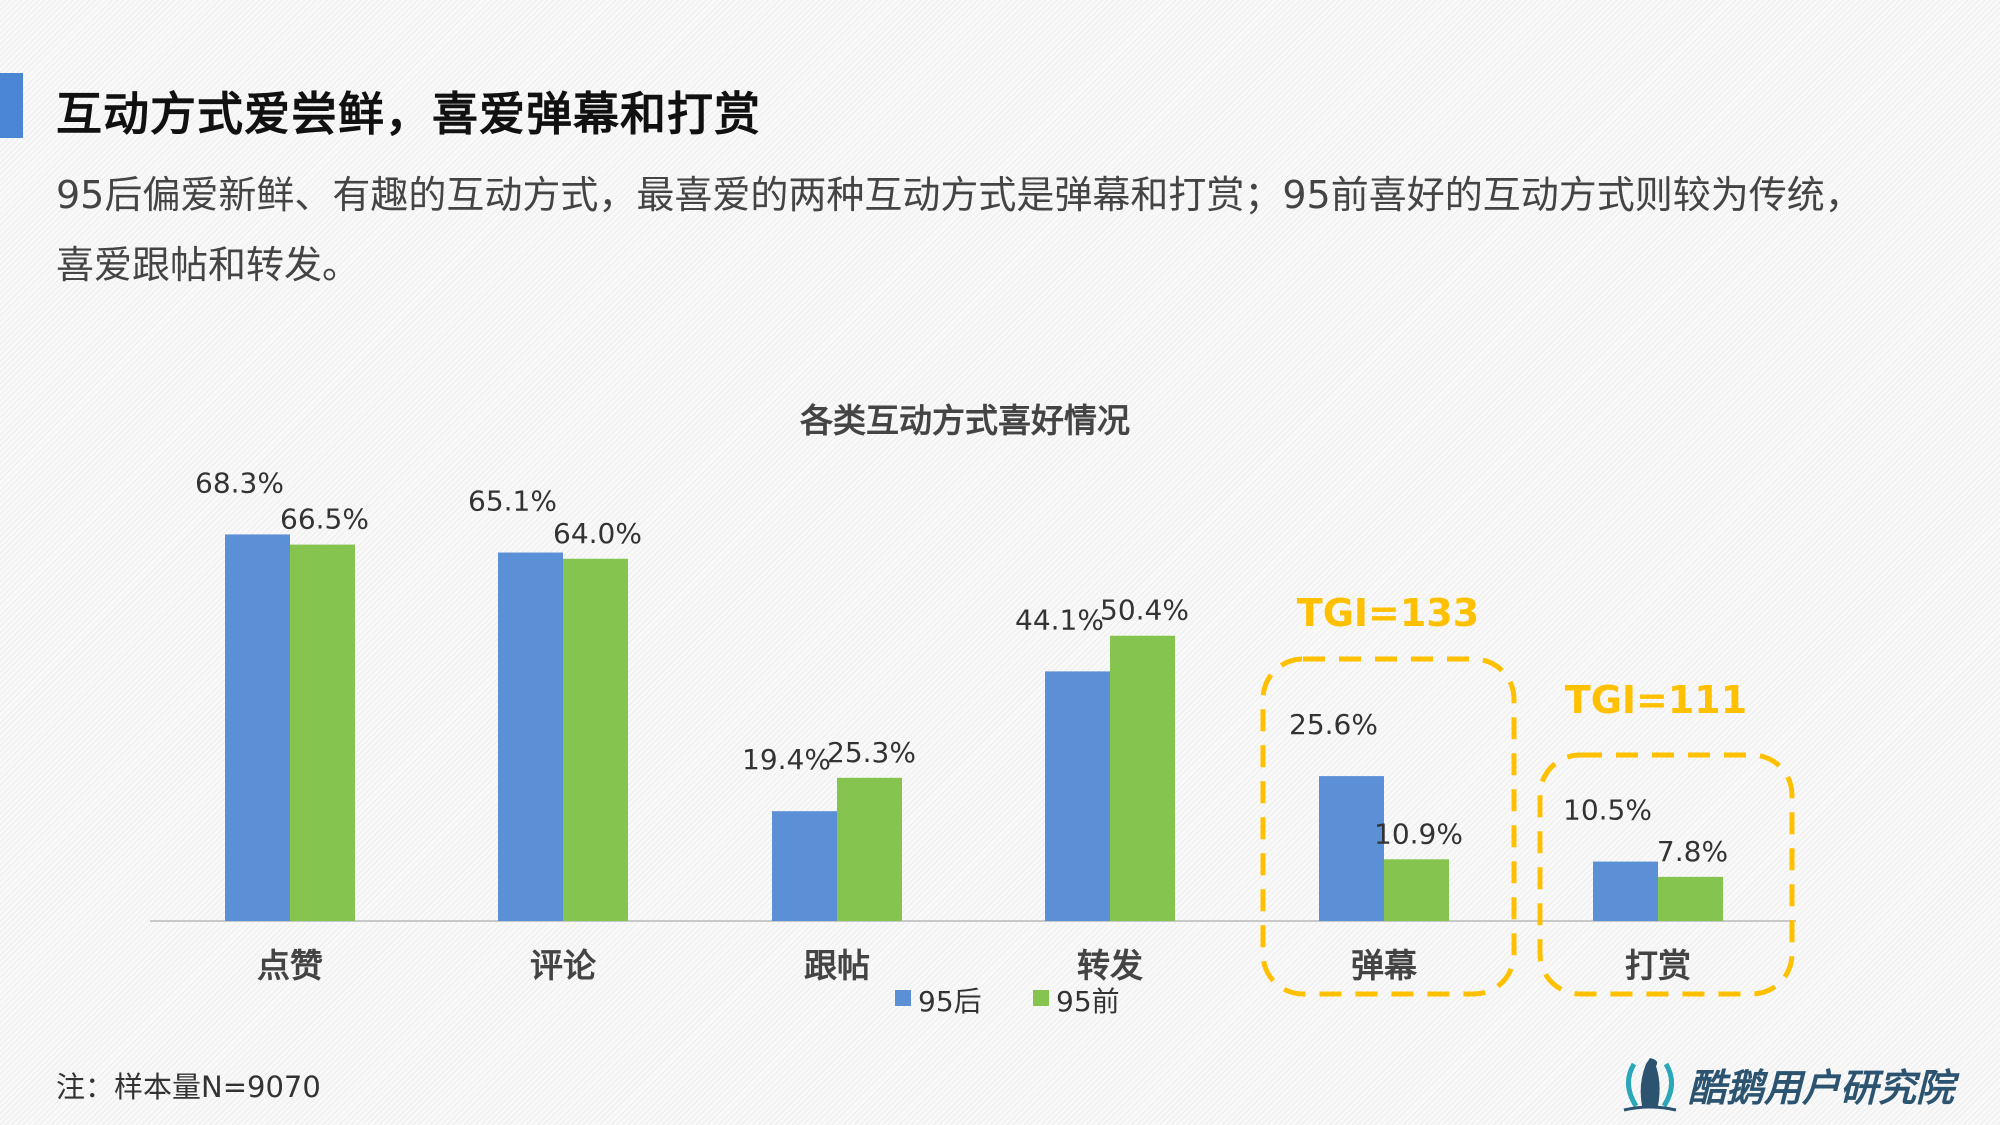 This screenshot has height=1125, width=2000. I want to click on data-label: 50.4%, so click(1144, 610).